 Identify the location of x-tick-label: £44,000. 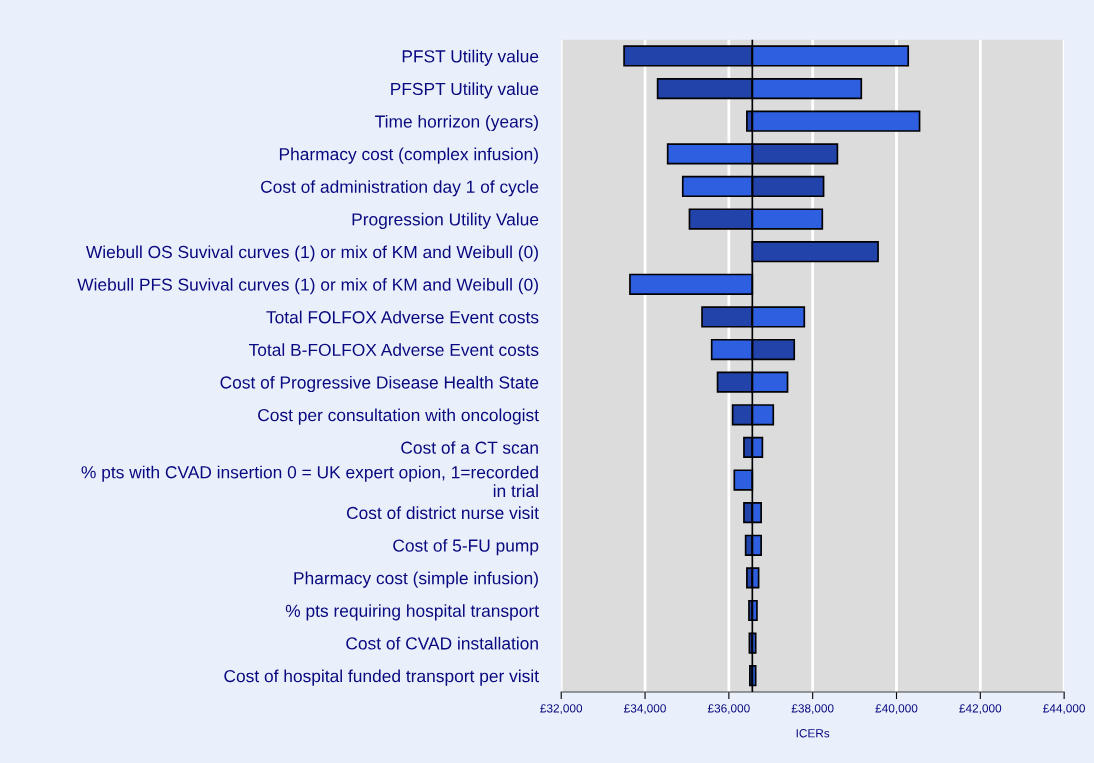
(1064, 709).